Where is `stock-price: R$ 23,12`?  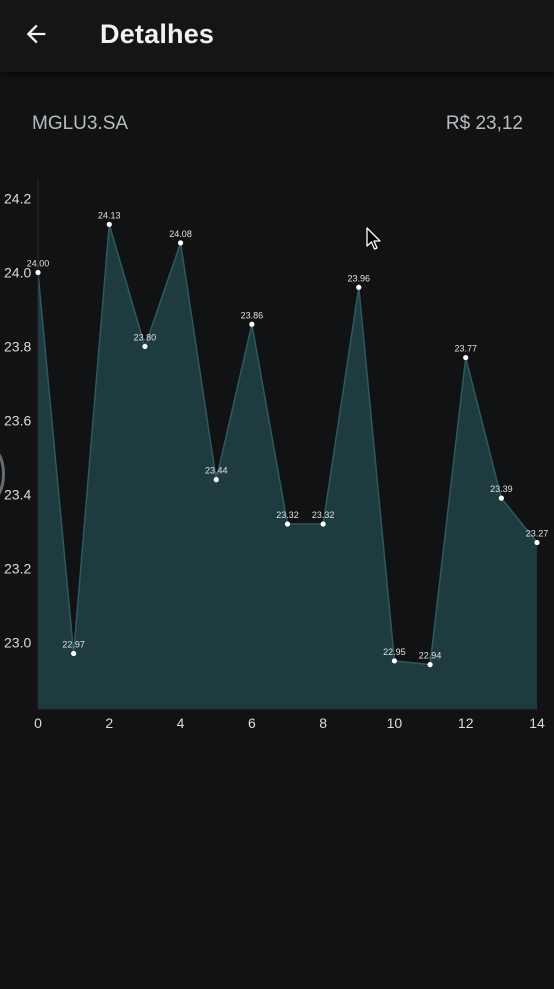 stock-price: R$ 23,12 is located at coordinates (484, 123).